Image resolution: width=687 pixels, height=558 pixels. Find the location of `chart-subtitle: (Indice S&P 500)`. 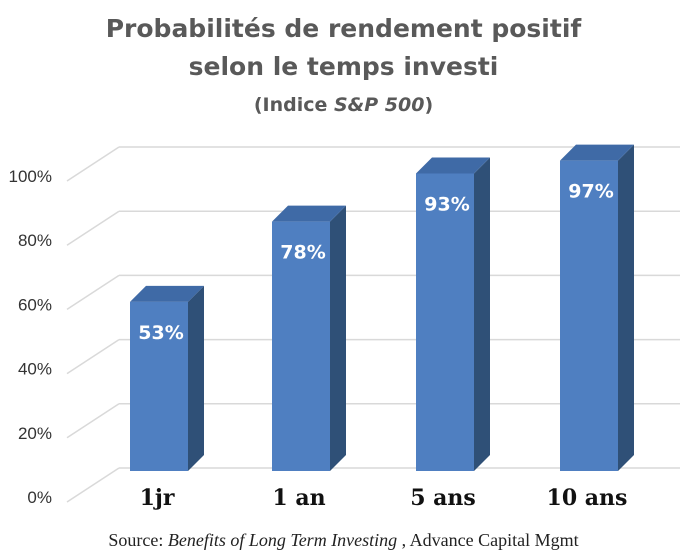

chart-subtitle: (Indice S&P 500) is located at coordinates (343, 105).